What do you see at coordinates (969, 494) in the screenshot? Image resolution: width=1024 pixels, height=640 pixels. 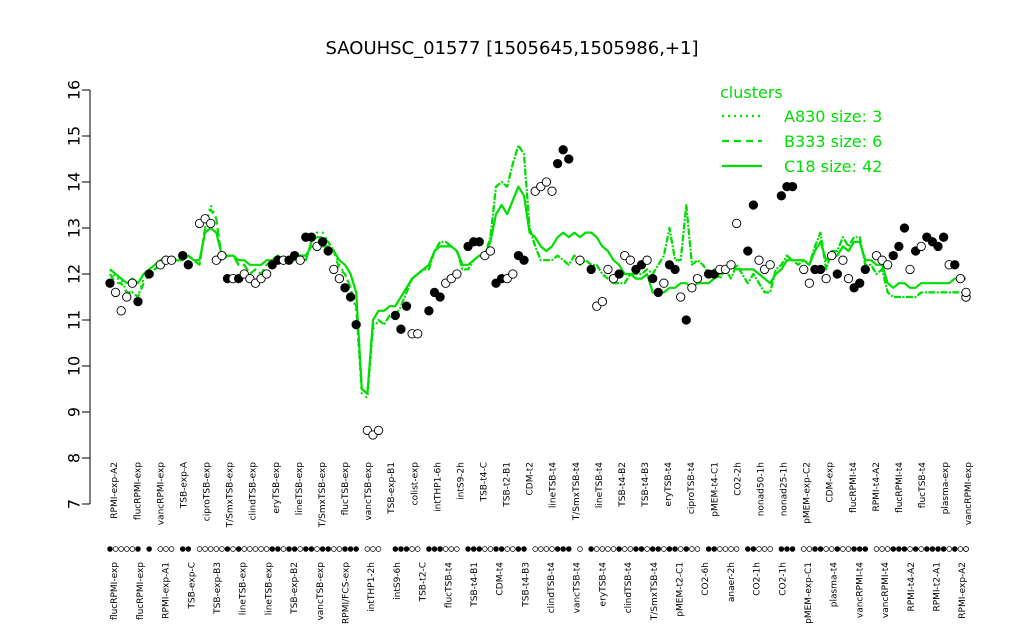 I see `x-label-top: vancRPMI-exp` at bounding box center [969, 494].